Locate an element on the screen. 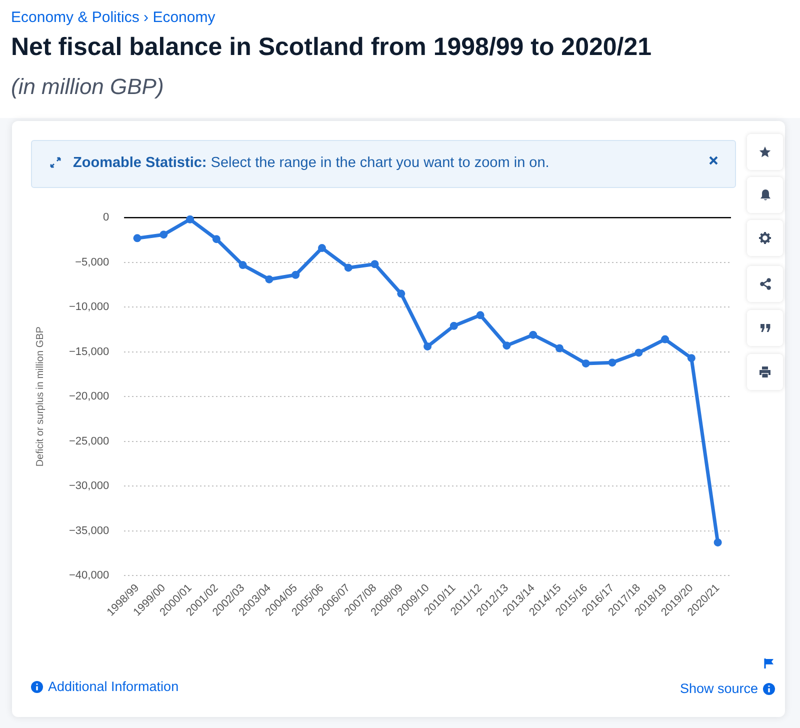 The height and width of the screenshot is (728, 800). text: Show source is located at coordinates (719, 688).